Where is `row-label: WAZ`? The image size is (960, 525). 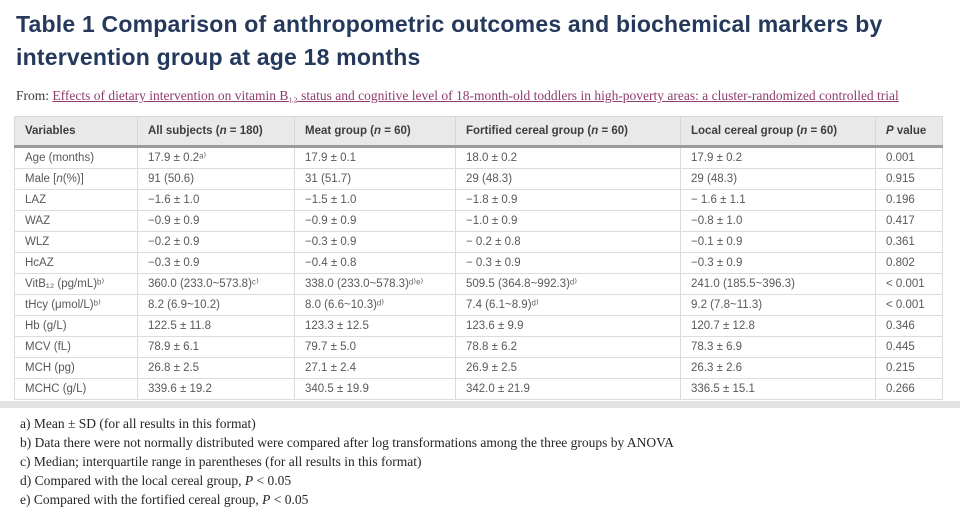
row-label: WAZ is located at coordinates (76, 221).